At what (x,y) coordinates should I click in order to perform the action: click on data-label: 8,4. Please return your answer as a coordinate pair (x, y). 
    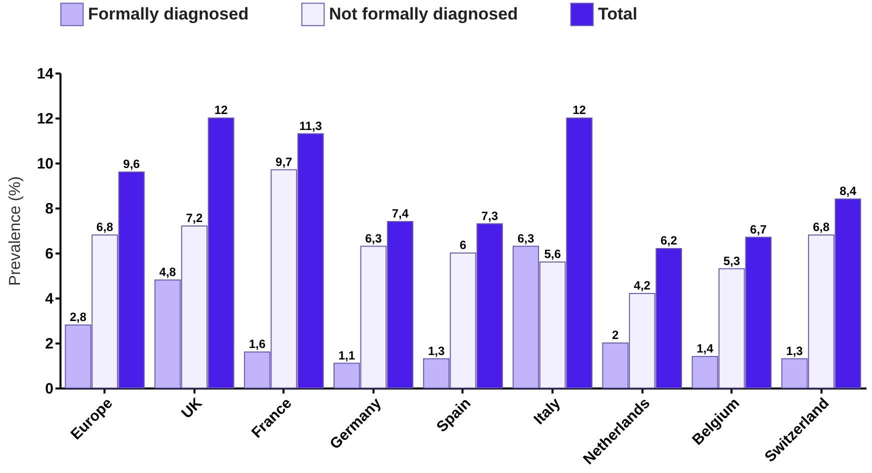
    Looking at the image, I should click on (848, 191).